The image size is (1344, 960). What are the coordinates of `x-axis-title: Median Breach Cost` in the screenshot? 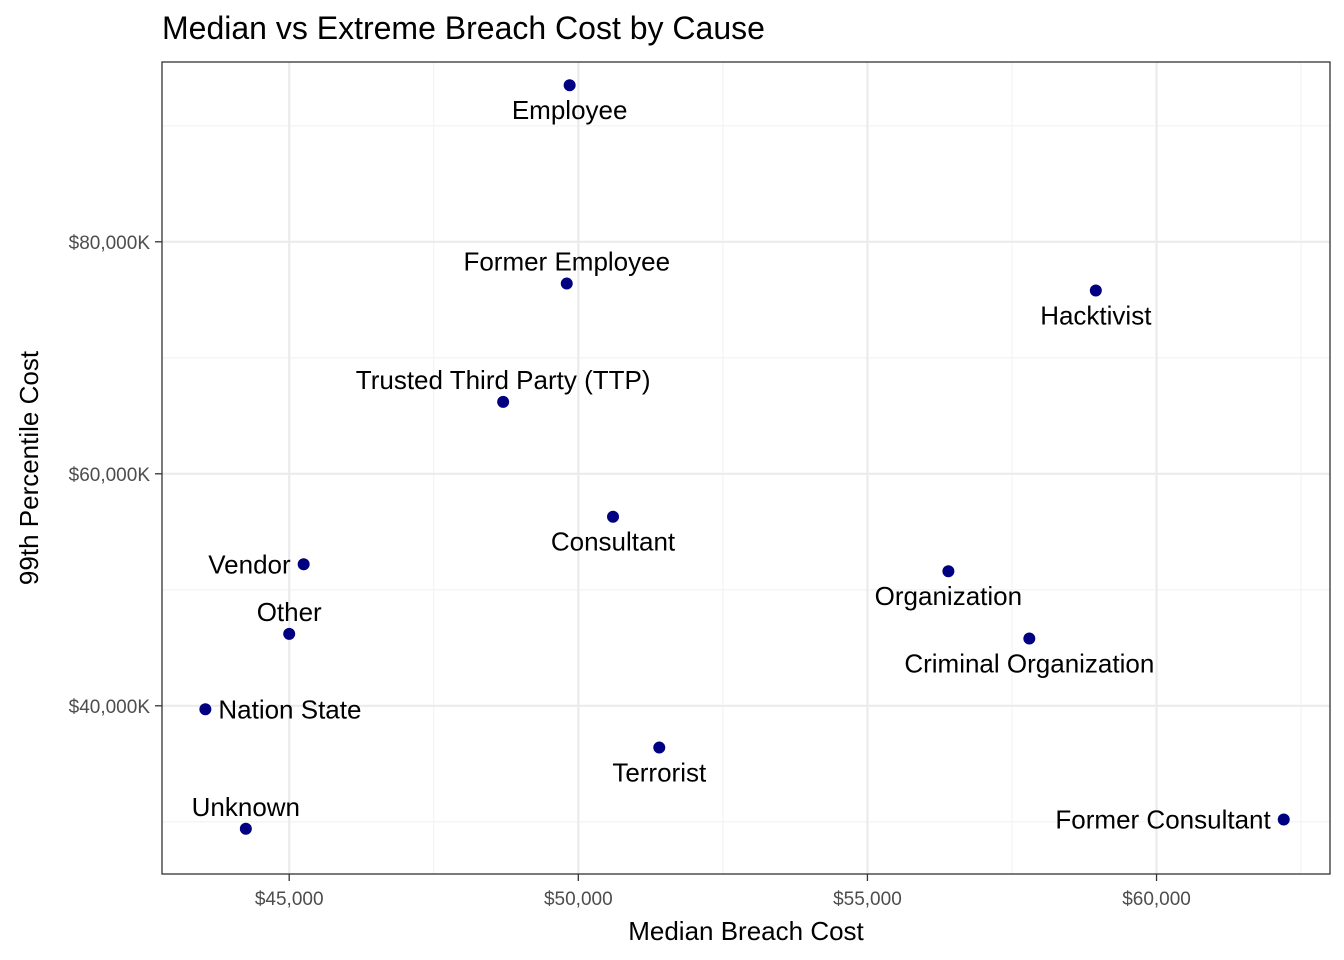 It's located at (746, 931).